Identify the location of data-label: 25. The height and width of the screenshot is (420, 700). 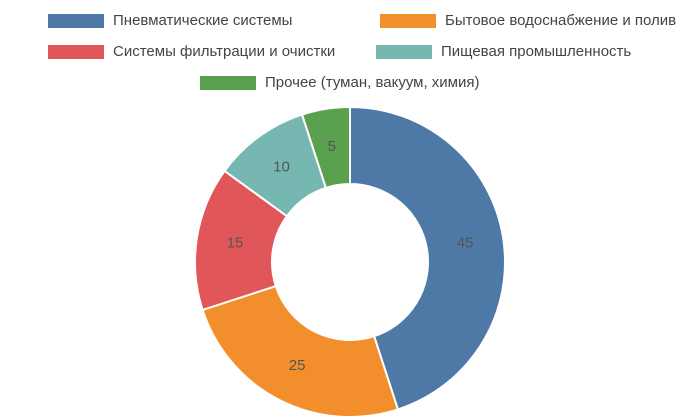
(297, 365).